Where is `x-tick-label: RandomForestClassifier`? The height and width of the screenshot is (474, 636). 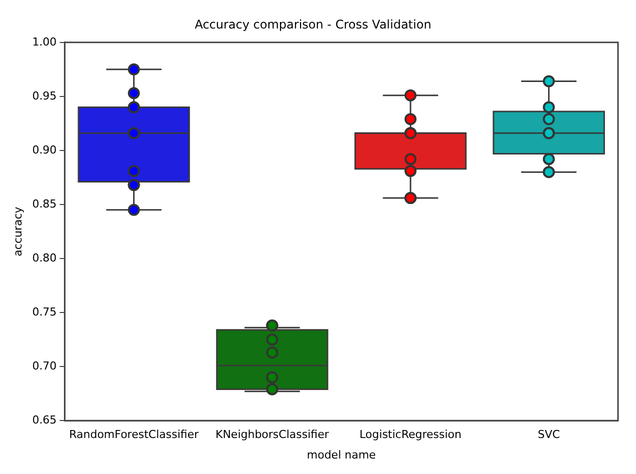 x-tick-label: RandomForestClassifier is located at coordinates (134, 435).